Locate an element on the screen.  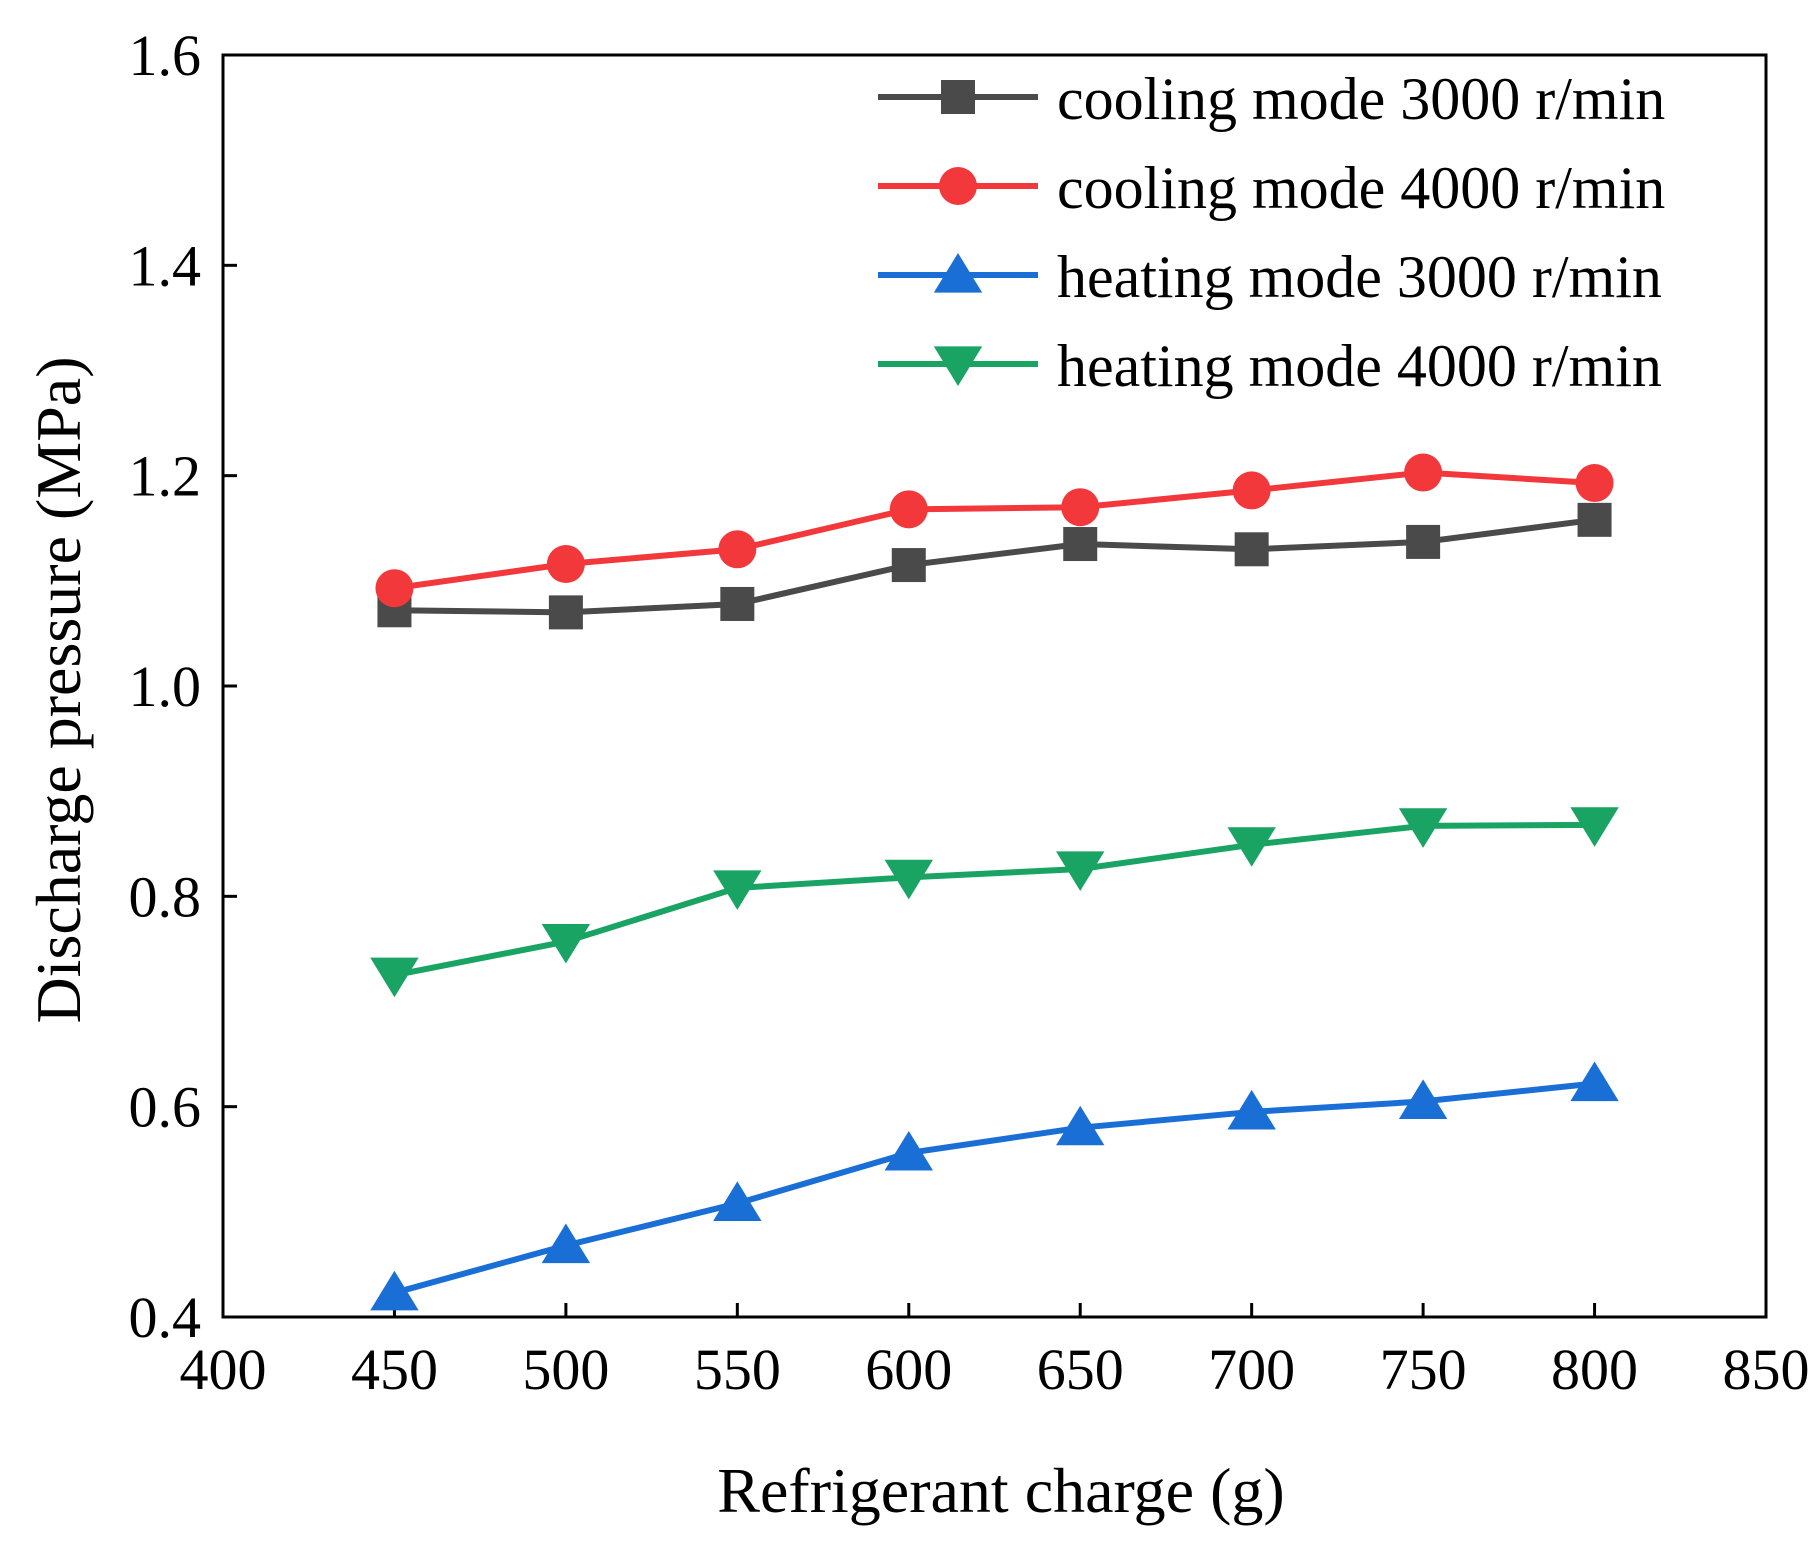
y-axis-title: Discharge pressure (MPa) is located at coordinates (58, 689).